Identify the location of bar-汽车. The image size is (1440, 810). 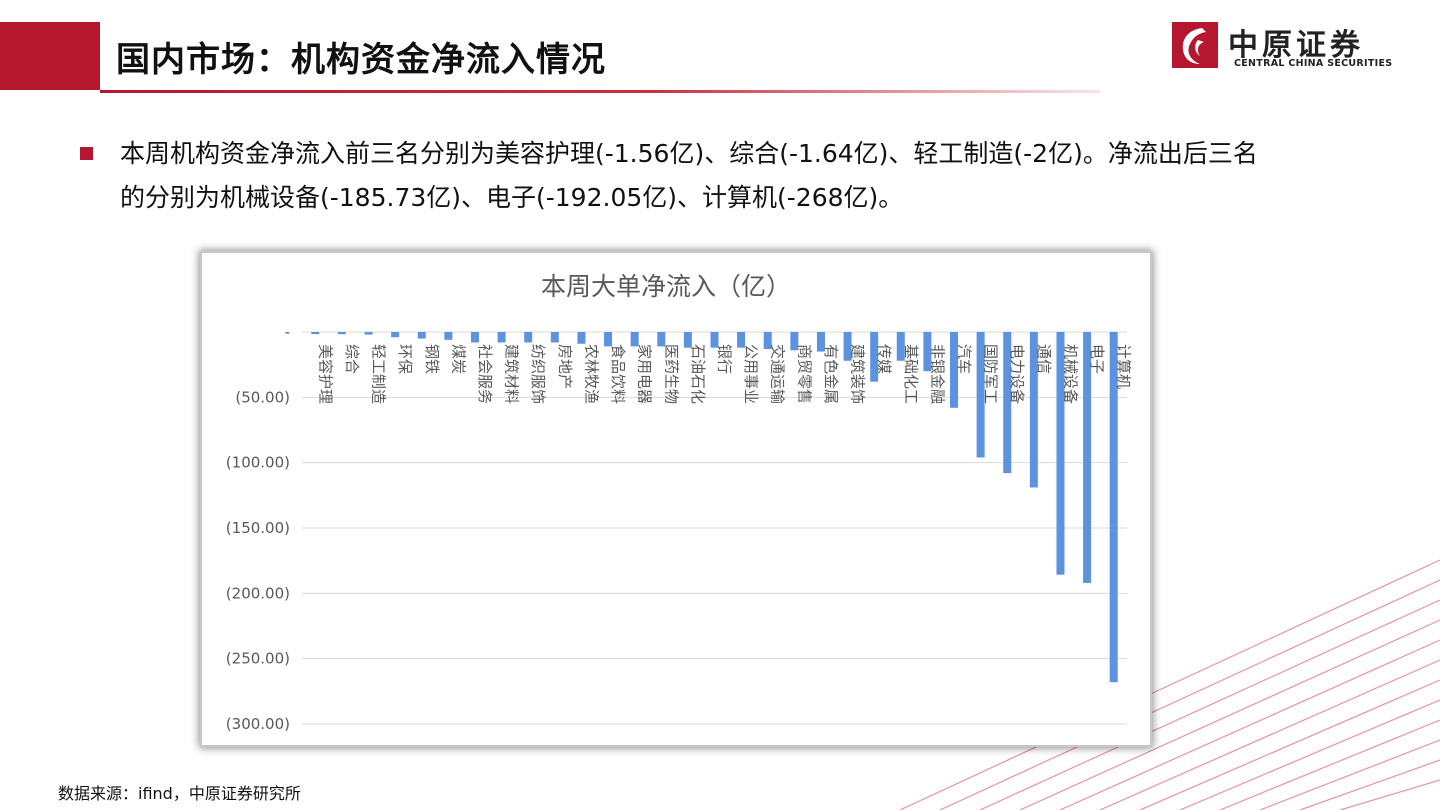
(954, 370).